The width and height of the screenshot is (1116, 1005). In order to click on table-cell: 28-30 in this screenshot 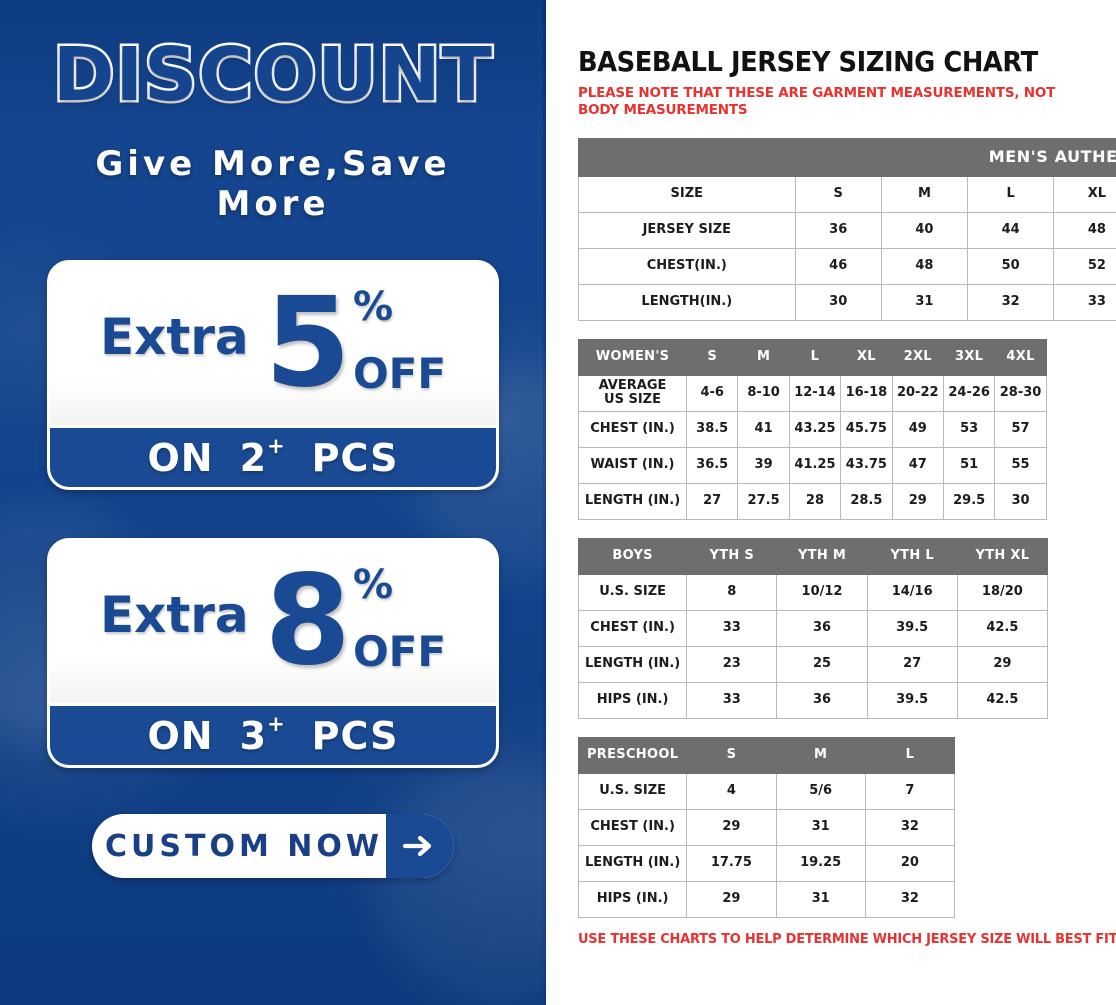, I will do `click(1020, 393)`.